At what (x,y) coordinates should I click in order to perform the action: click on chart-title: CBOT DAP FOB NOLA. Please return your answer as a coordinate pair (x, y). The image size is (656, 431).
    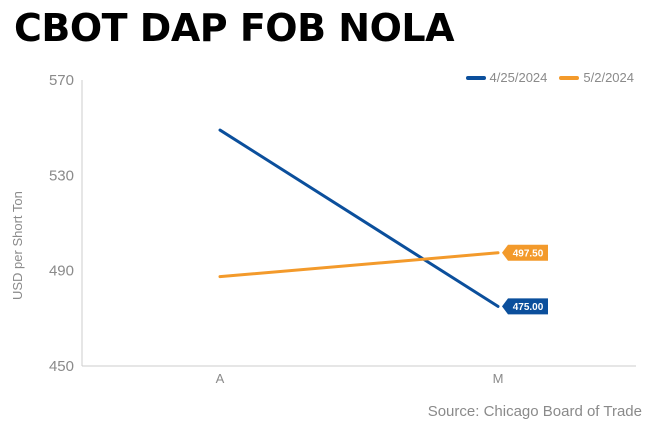
    Looking at the image, I should click on (234, 28).